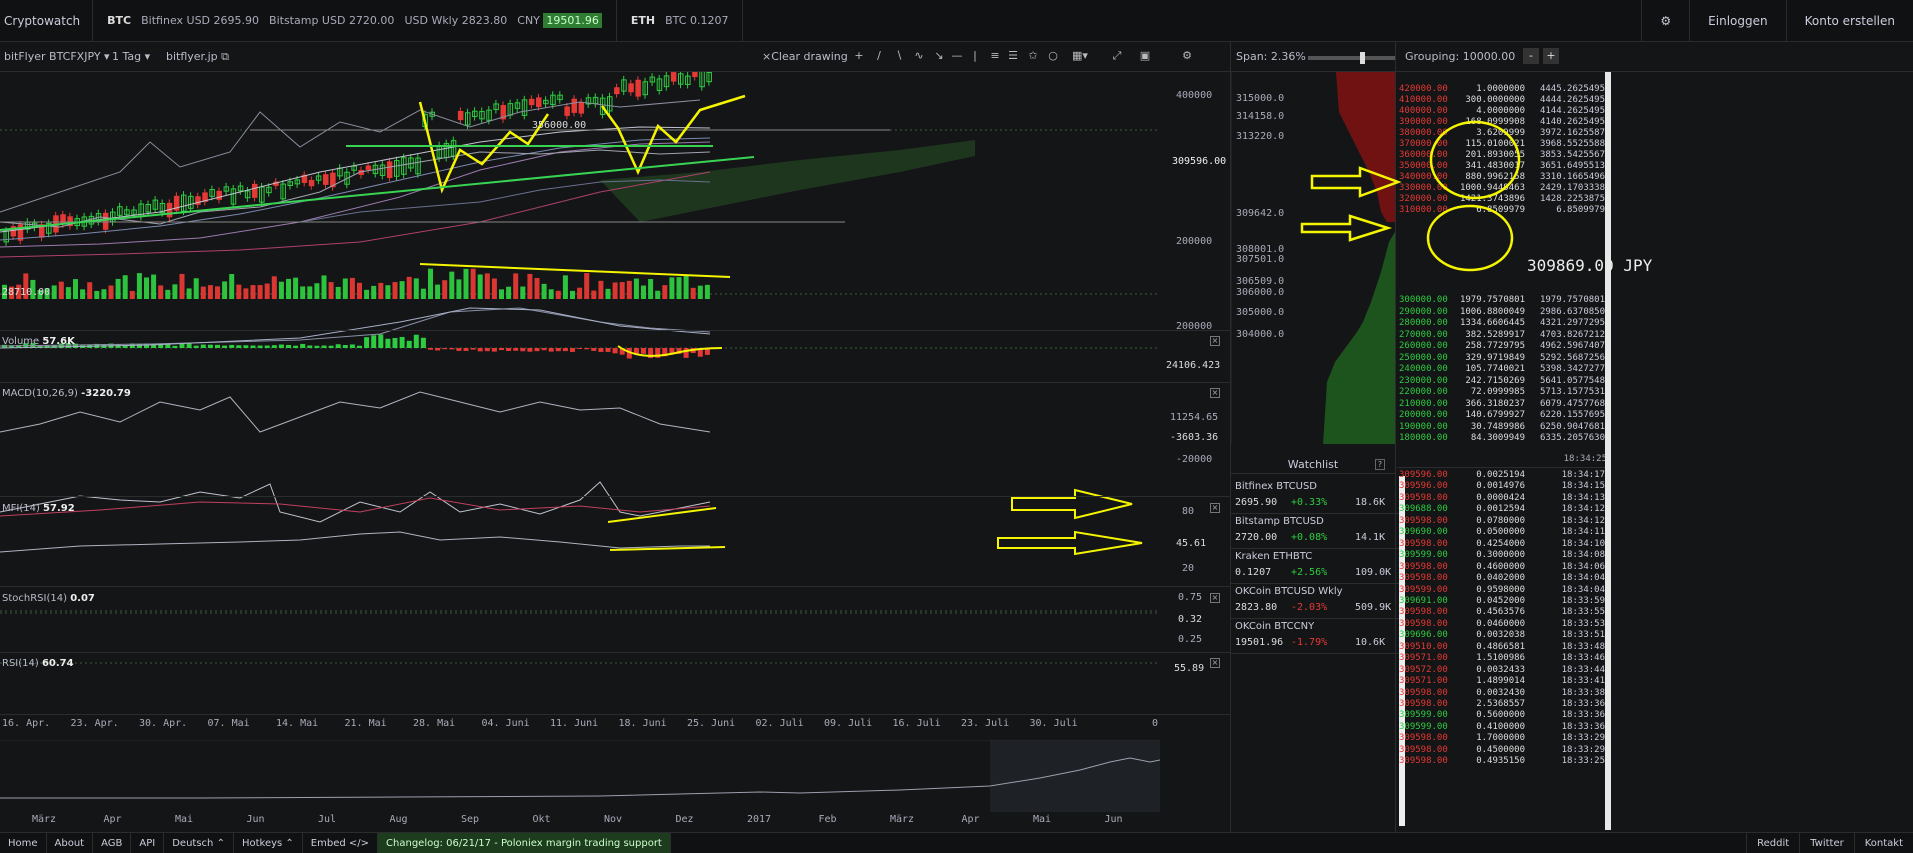 The image size is (1913, 853). What do you see at coordinates (456, 20) in the screenshot?
I see `ticker-usd-wkly: USD Wkly 2823.80` at bounding box center [456, 20].